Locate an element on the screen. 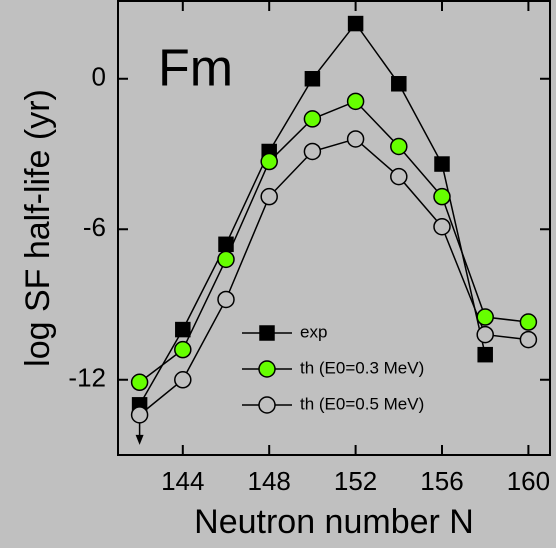 Image resolution: width=556 pixels, height=548 pixels. legend-label: th (E0=0.5 MeV) is located at coordinates (362, 403).